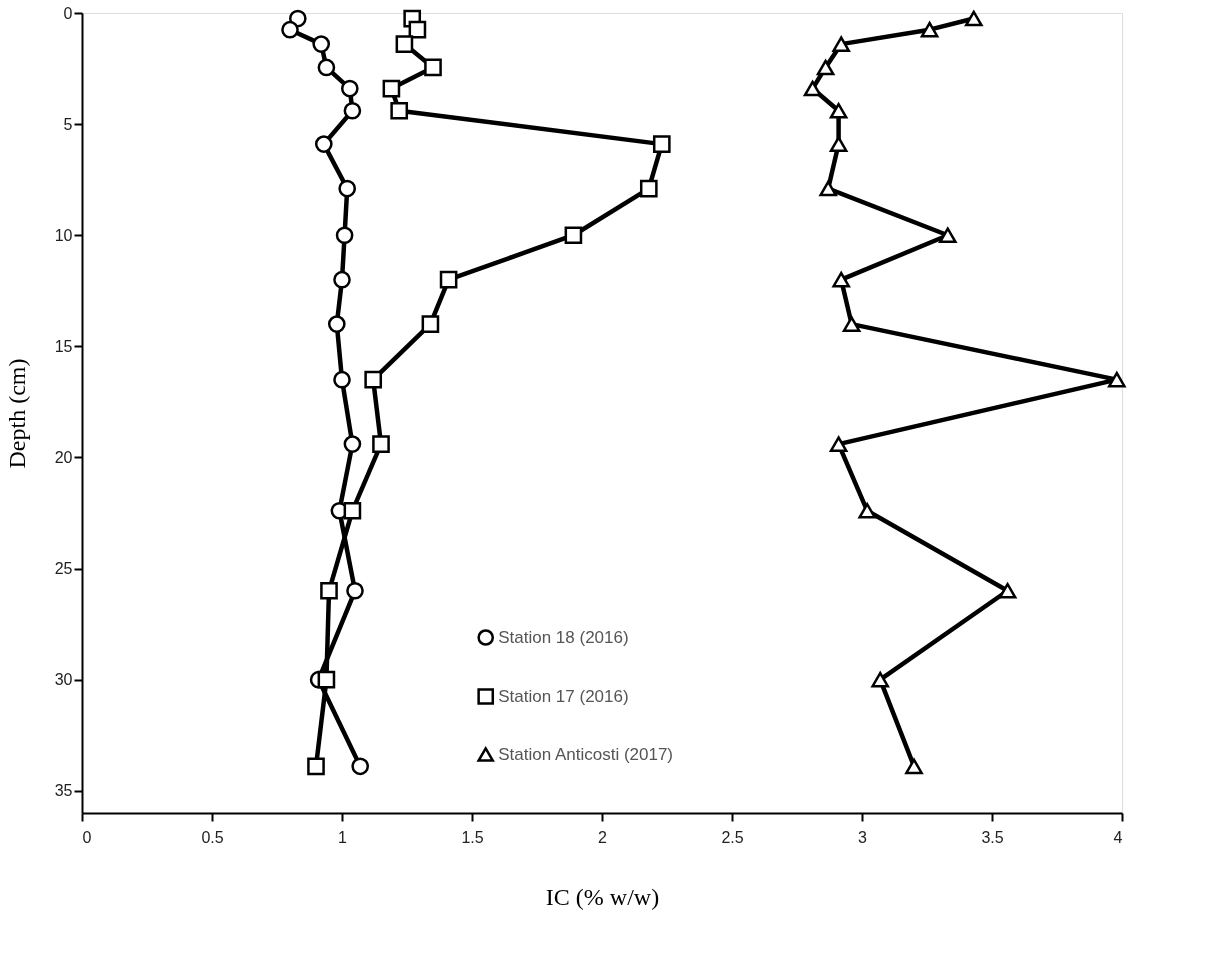  Describe the element at coordinates (68, 124) in the screenshot. I see `y-tick-label: 5` at that location.